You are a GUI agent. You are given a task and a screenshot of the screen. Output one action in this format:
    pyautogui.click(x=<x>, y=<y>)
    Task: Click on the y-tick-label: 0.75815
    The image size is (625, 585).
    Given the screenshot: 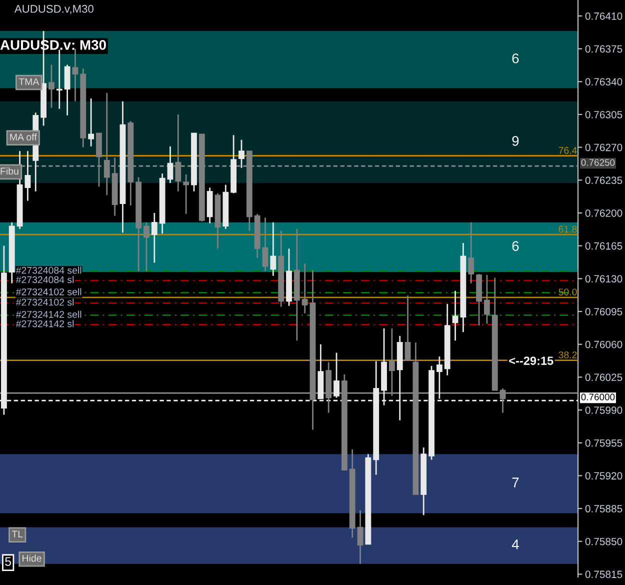 What is the action you would take?
    pyautogui.click(x=603, y=574)
    